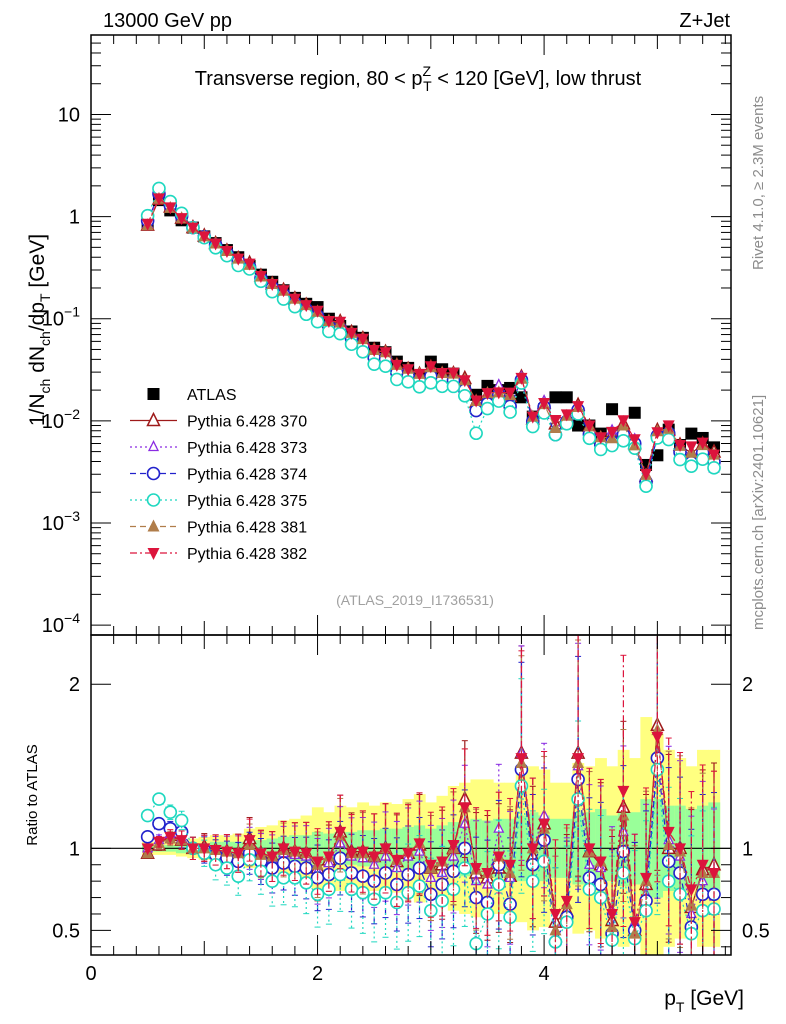  I want to click on ratio-y-tick-label-left: 2, so click(74, 685).